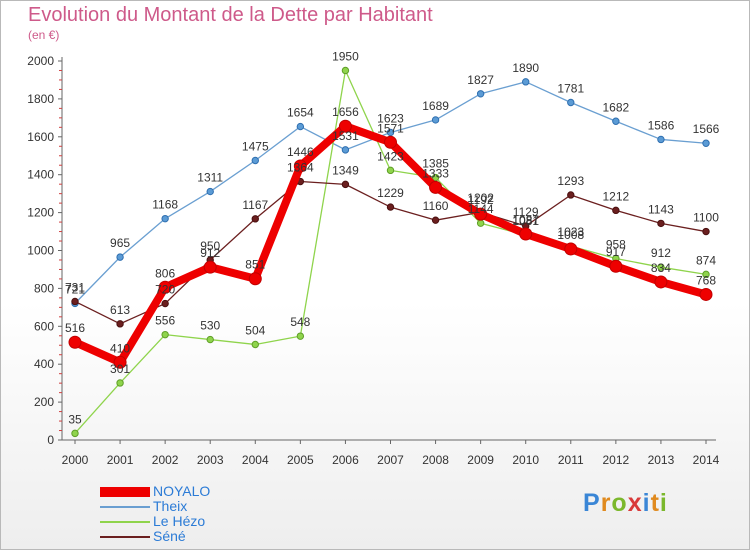 The height and width of the screenshot is (550, 750). I want to click on data-label-noyalo: 917, so click(616, 252).